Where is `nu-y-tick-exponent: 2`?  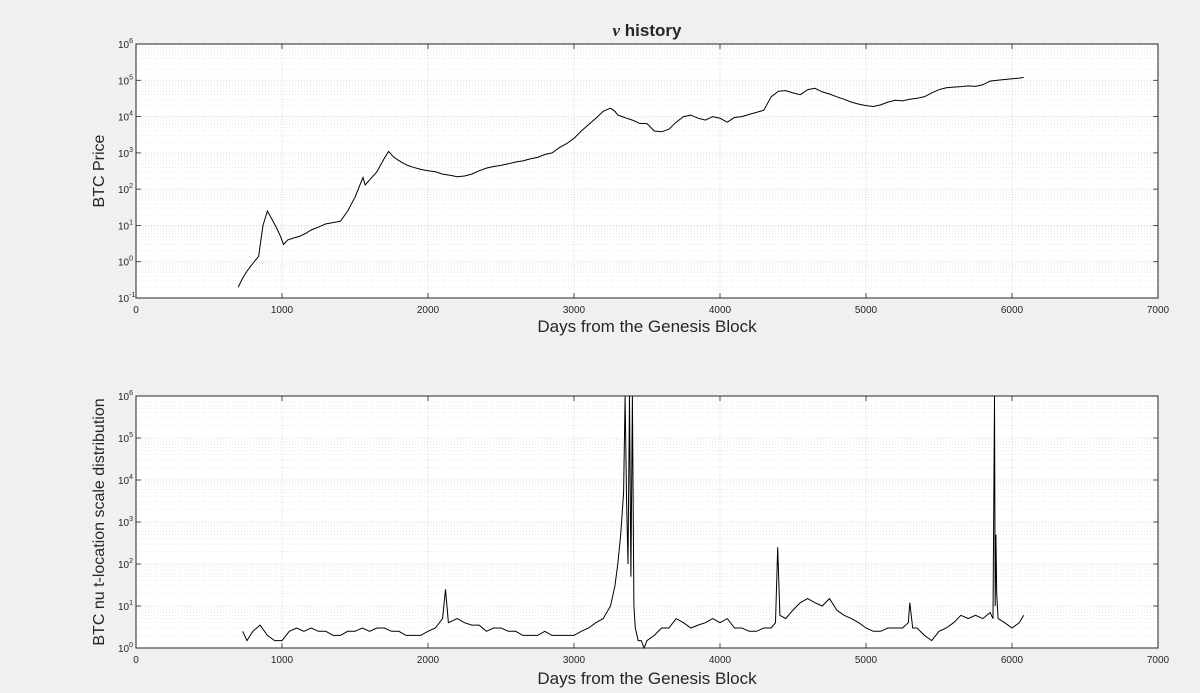
nu-y-tick-exponent: 2 is located at coordinates (131, 561).